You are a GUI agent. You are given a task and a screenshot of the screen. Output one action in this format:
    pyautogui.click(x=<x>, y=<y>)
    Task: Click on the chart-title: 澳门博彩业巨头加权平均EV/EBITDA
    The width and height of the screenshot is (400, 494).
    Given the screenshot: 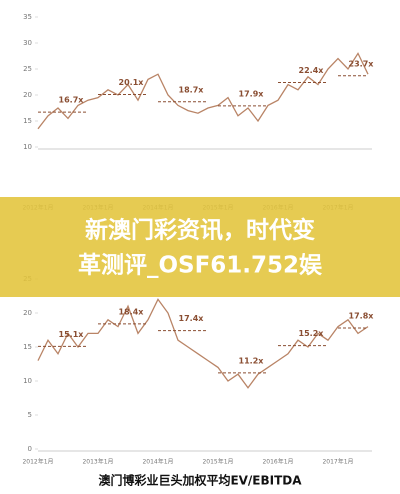 What is the action you would take?
    pyautogui.click(x=200, y=480)
    